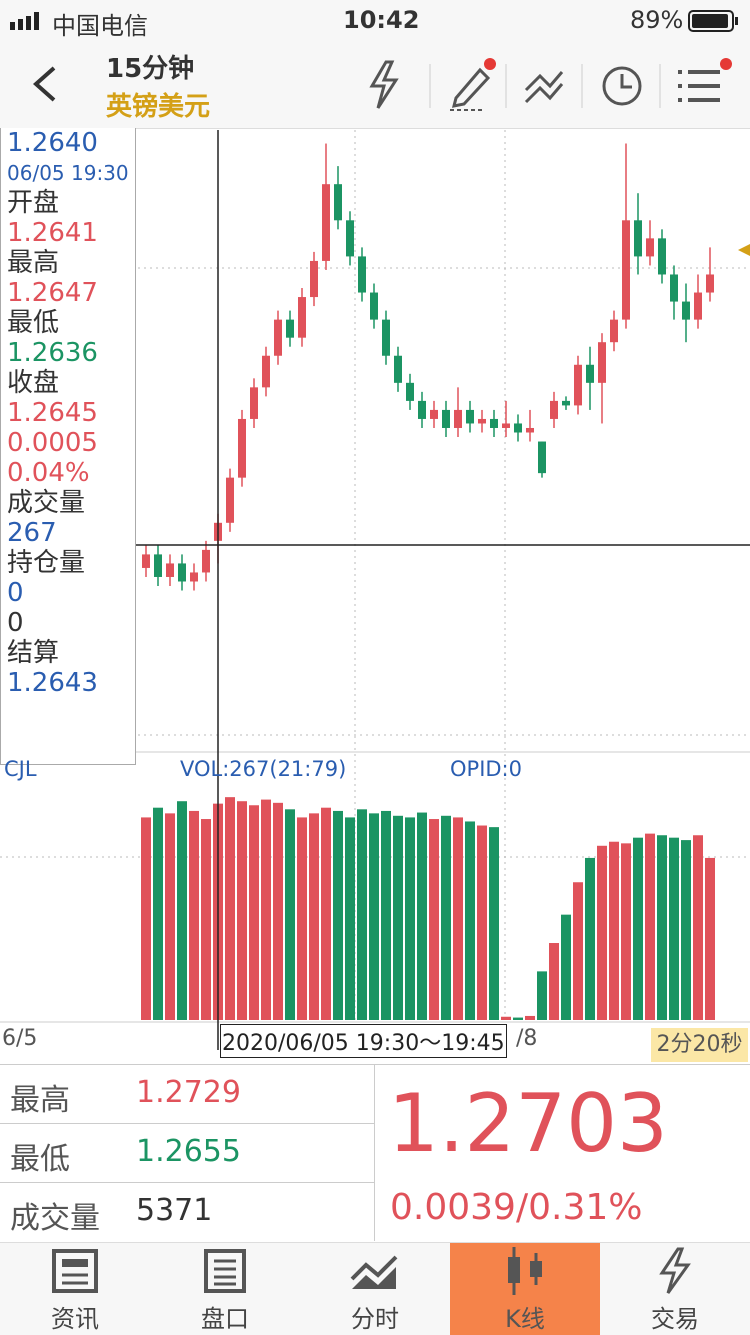 The width and height of the screenshot is (750, 1335). I want to click on tab: K线, so click(525, 1289).